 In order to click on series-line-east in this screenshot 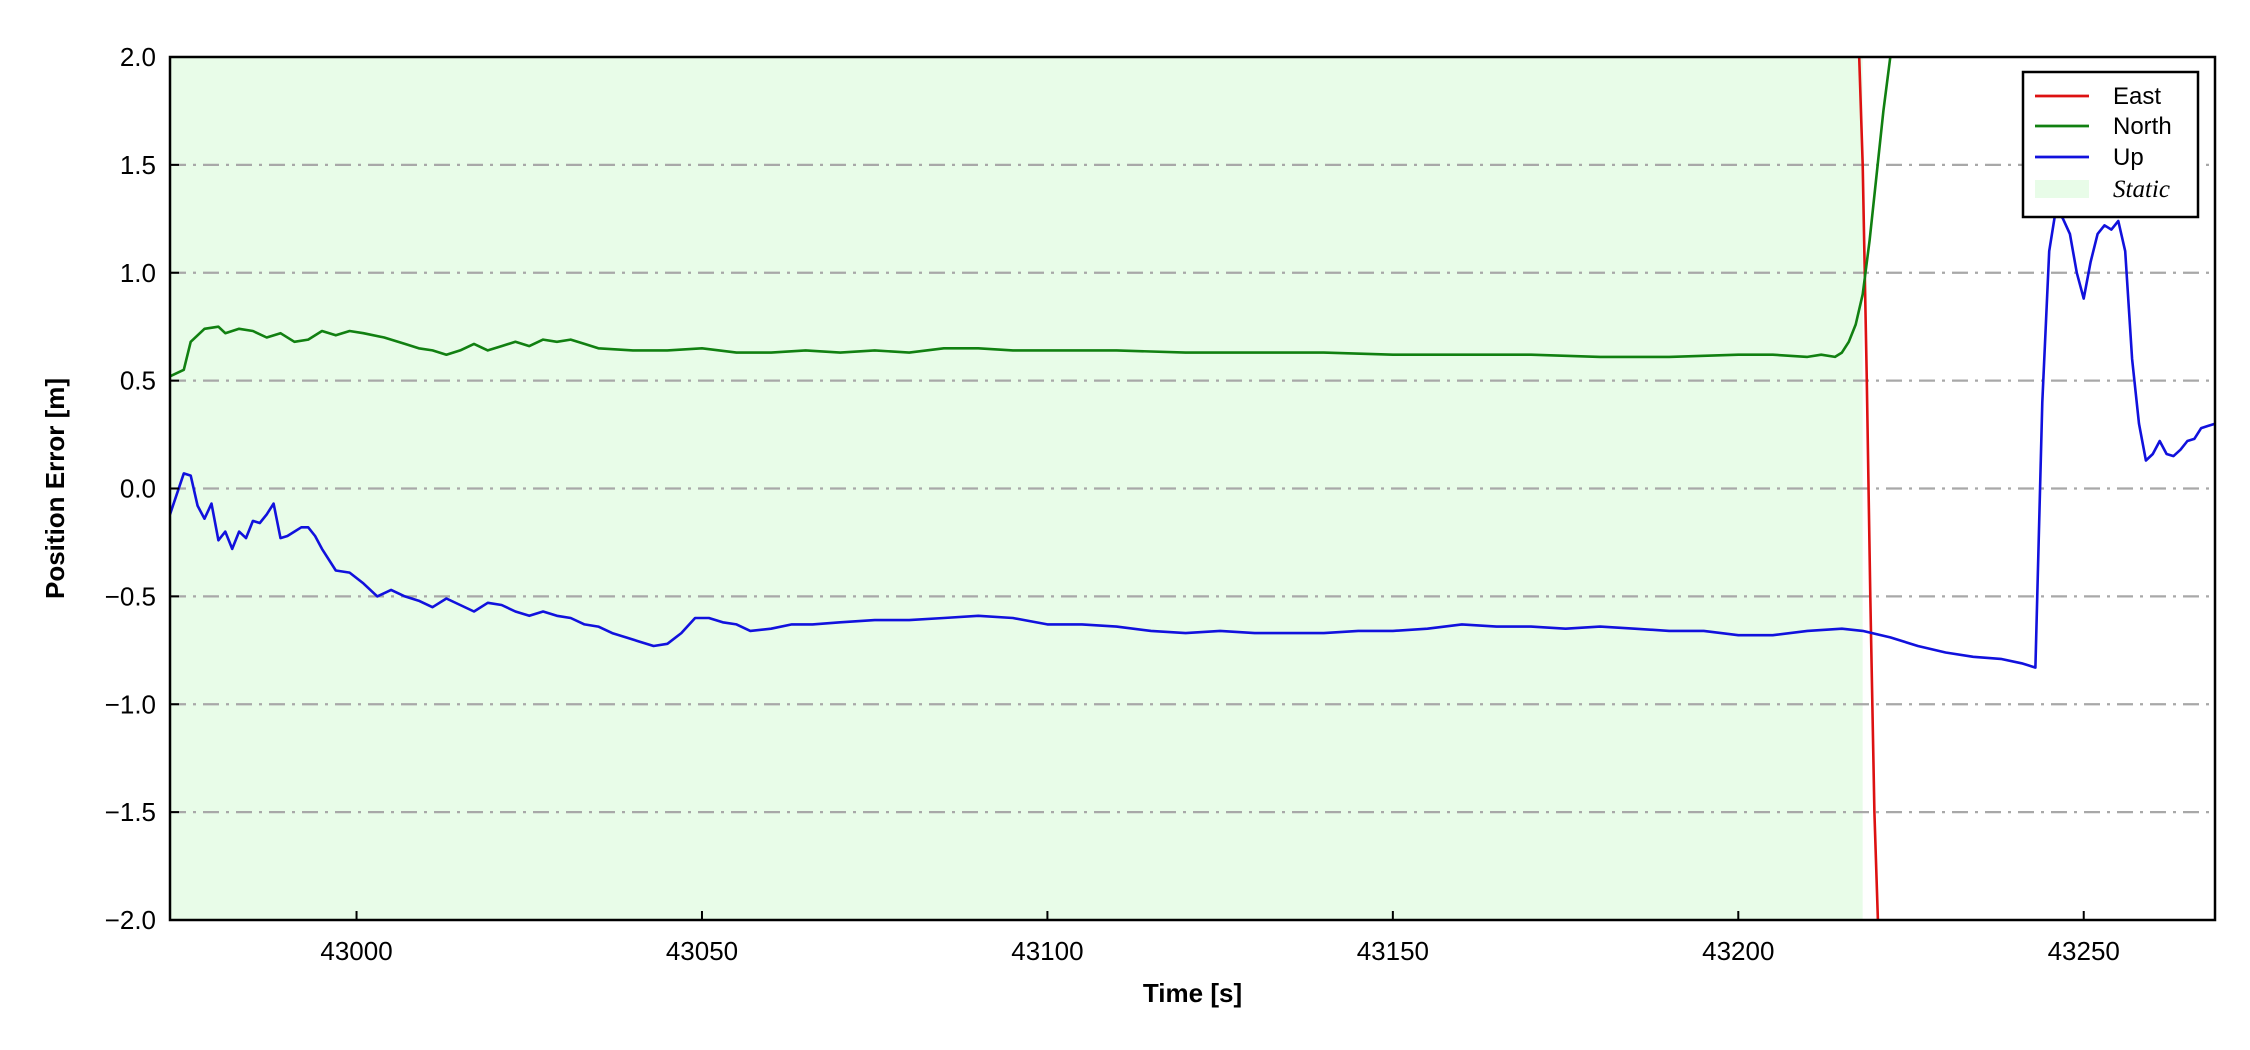, I will do `click(1868, 488)`.